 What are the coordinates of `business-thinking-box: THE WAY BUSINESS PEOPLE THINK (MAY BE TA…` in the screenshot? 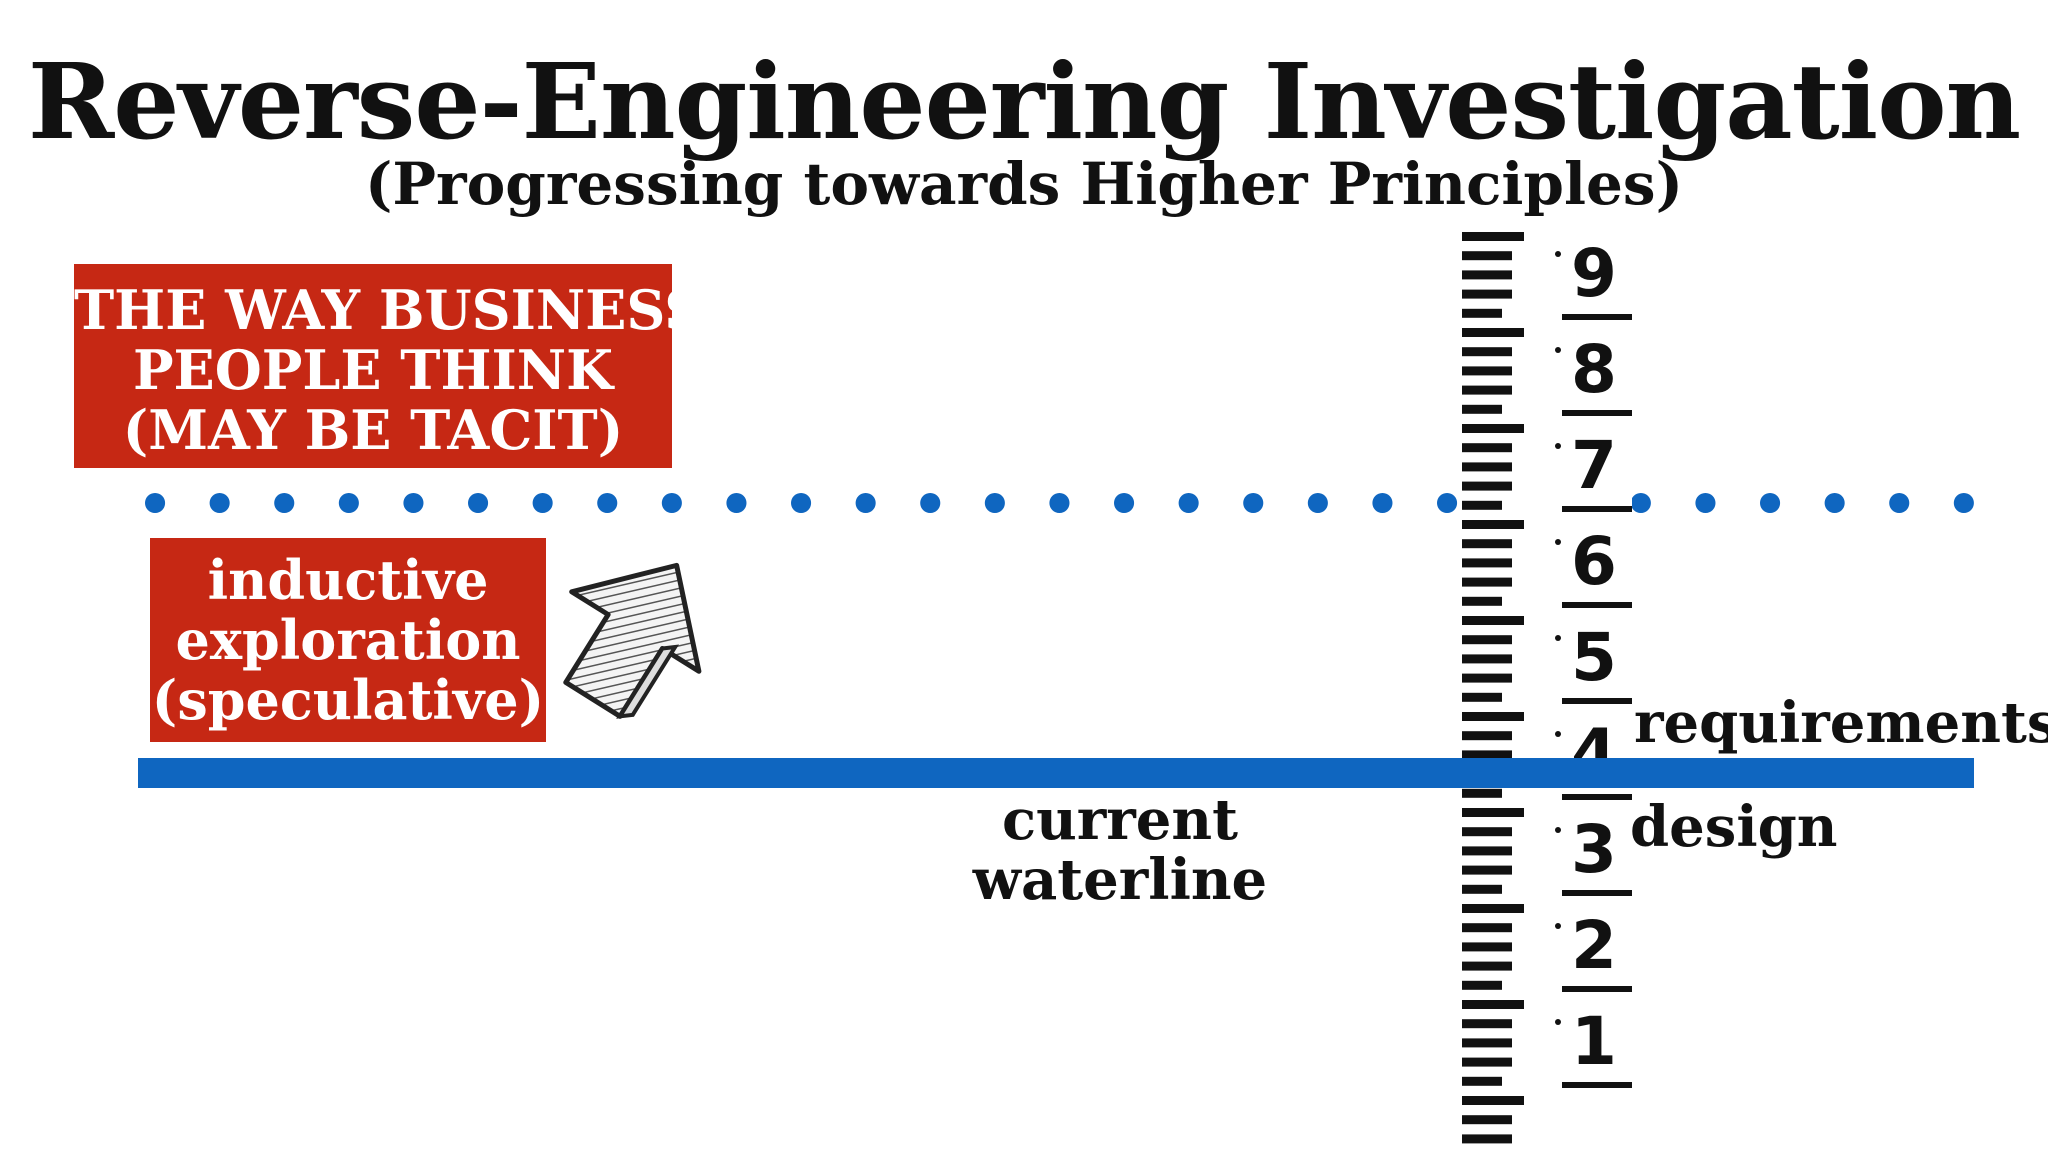 It's located at (389, 366).